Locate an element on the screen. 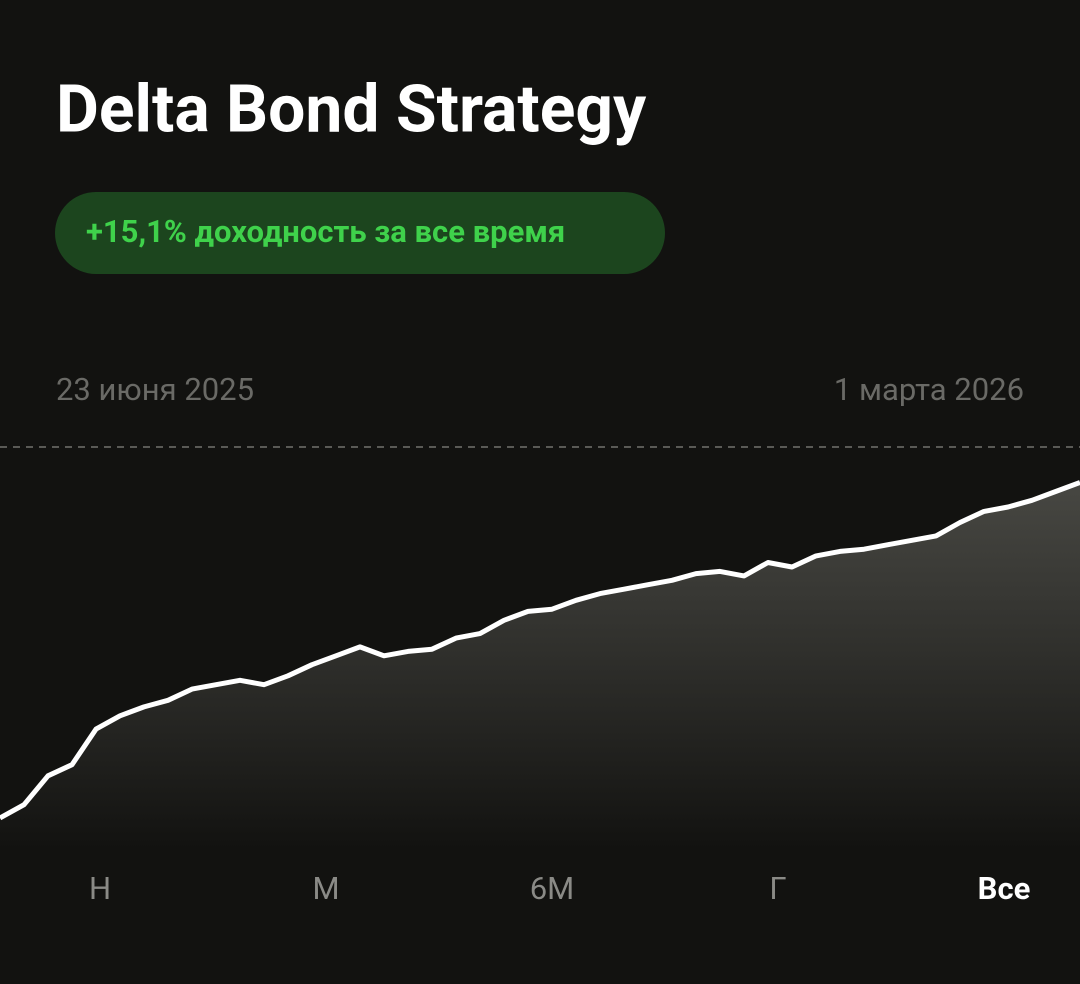 This screenshot has height=984, width=1080. period-button: Н is located at coordinates (100, 888).